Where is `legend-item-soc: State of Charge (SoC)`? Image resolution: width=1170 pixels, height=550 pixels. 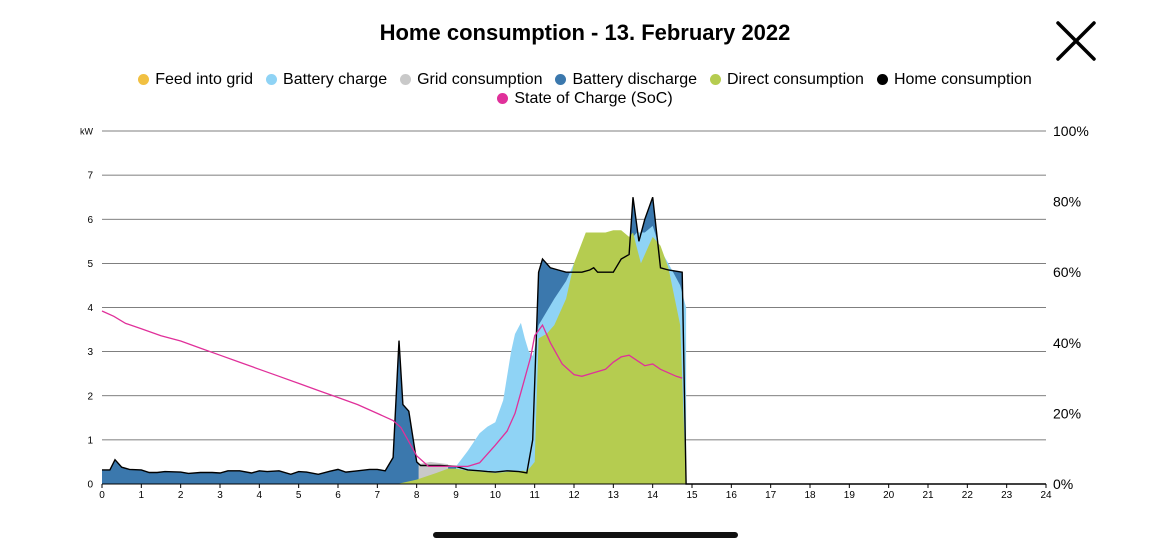
legend-item-soc: State of Charge (SoC) is located at coordinates (585, 98).